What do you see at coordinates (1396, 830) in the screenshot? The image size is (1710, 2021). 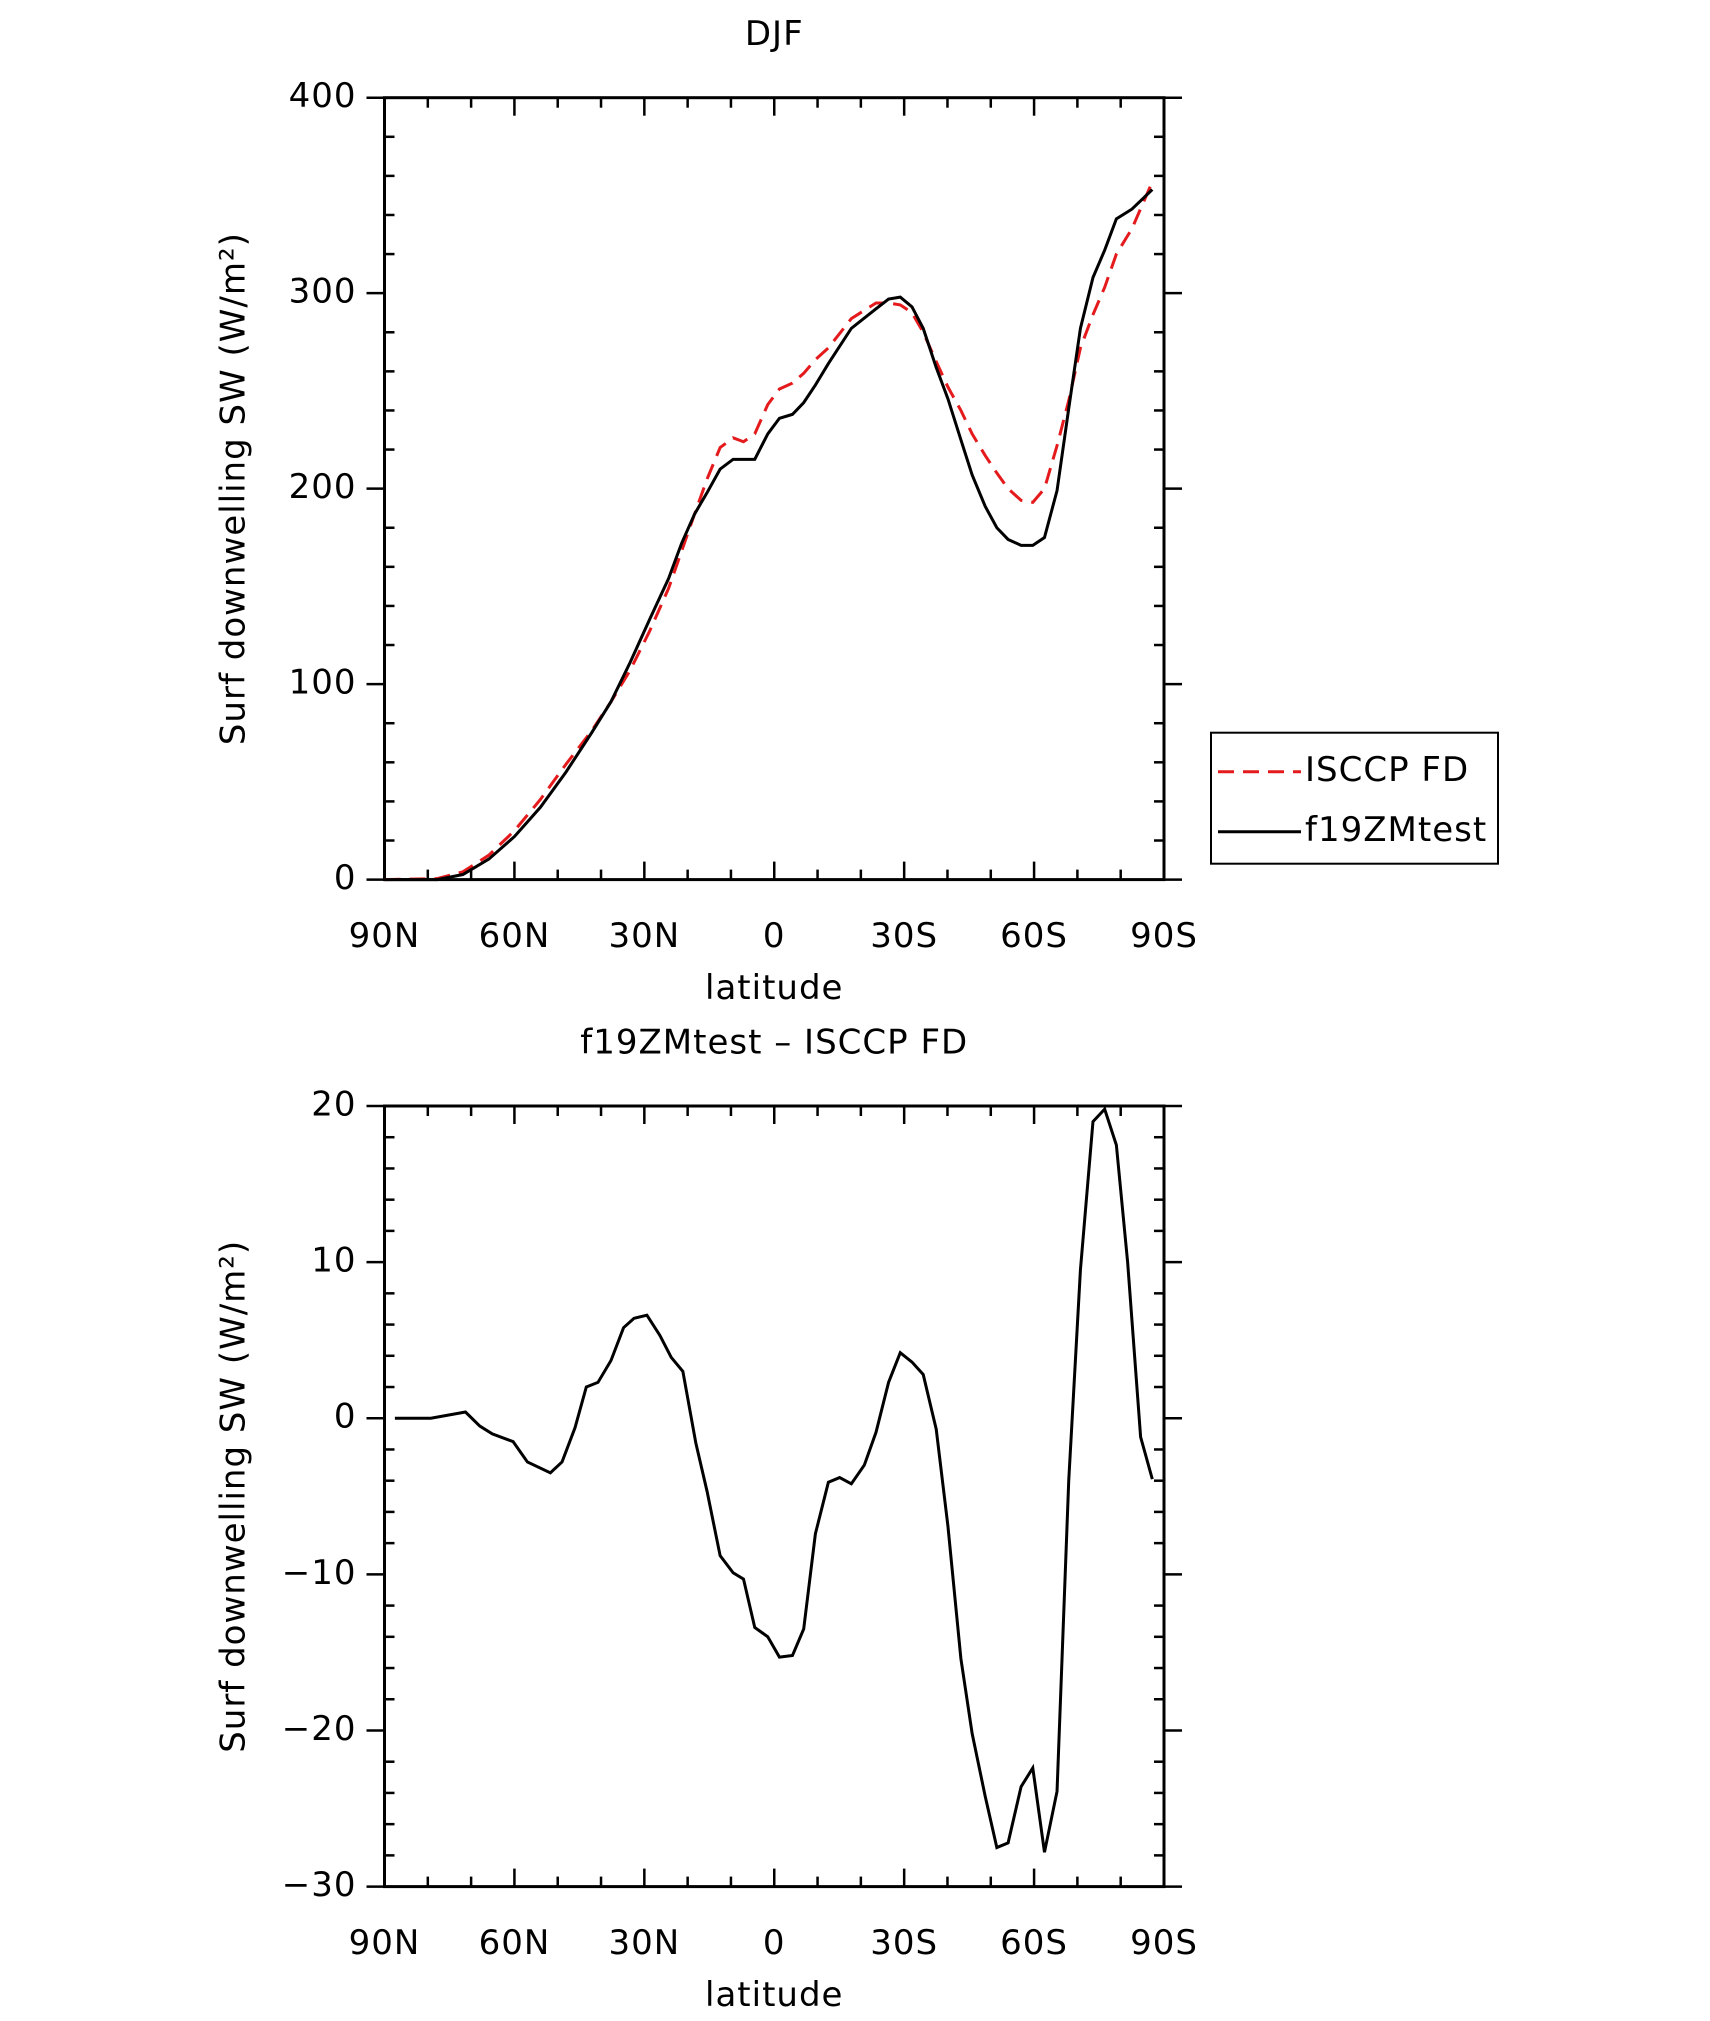 I see `legend-label: f19ZMtest` at bounding box center [1396, 830].